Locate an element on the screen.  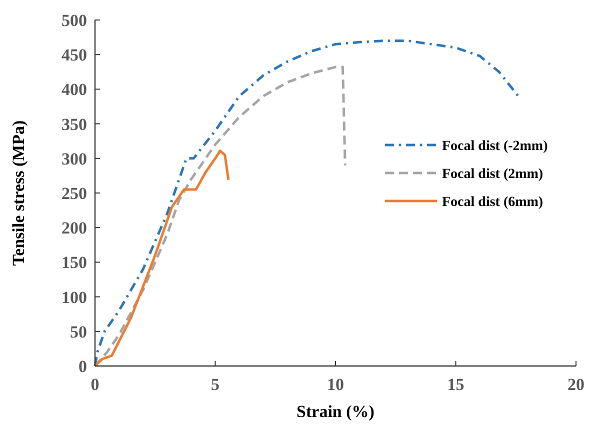
y-tick-label: 250 is located at coordinates (74, 193).